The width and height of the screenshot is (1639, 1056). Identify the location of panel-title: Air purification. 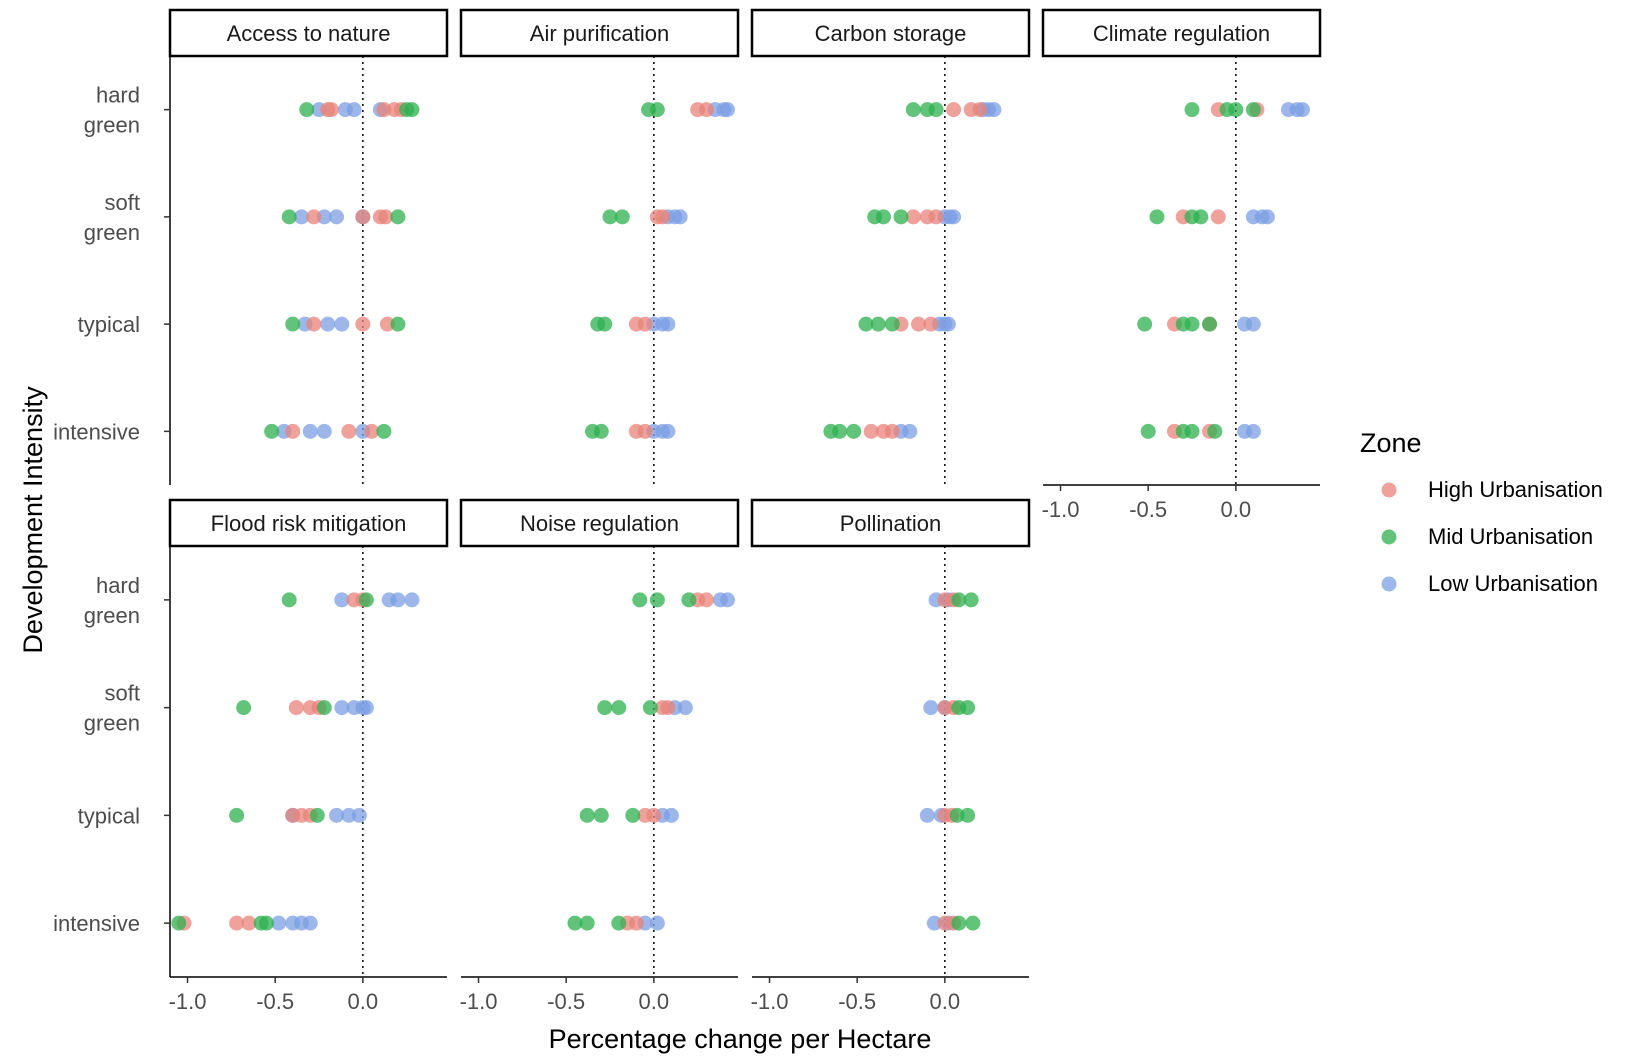
(599, 33).